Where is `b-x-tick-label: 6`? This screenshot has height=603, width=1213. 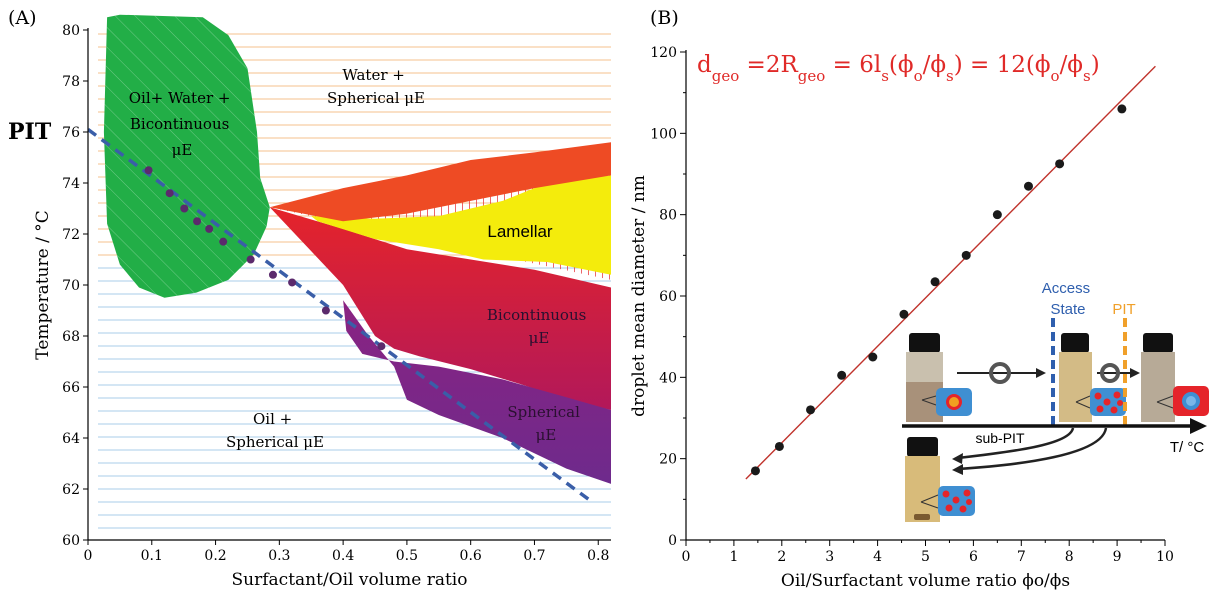 b-x-tick-label: 6 is located at coordinates (973, 557).